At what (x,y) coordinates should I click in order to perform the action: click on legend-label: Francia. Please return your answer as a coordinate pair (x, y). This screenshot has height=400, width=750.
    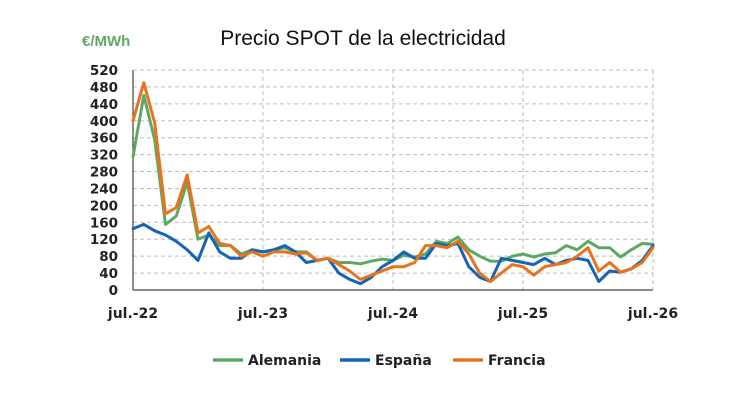
    Looking at the image, I should click on (517, 361).